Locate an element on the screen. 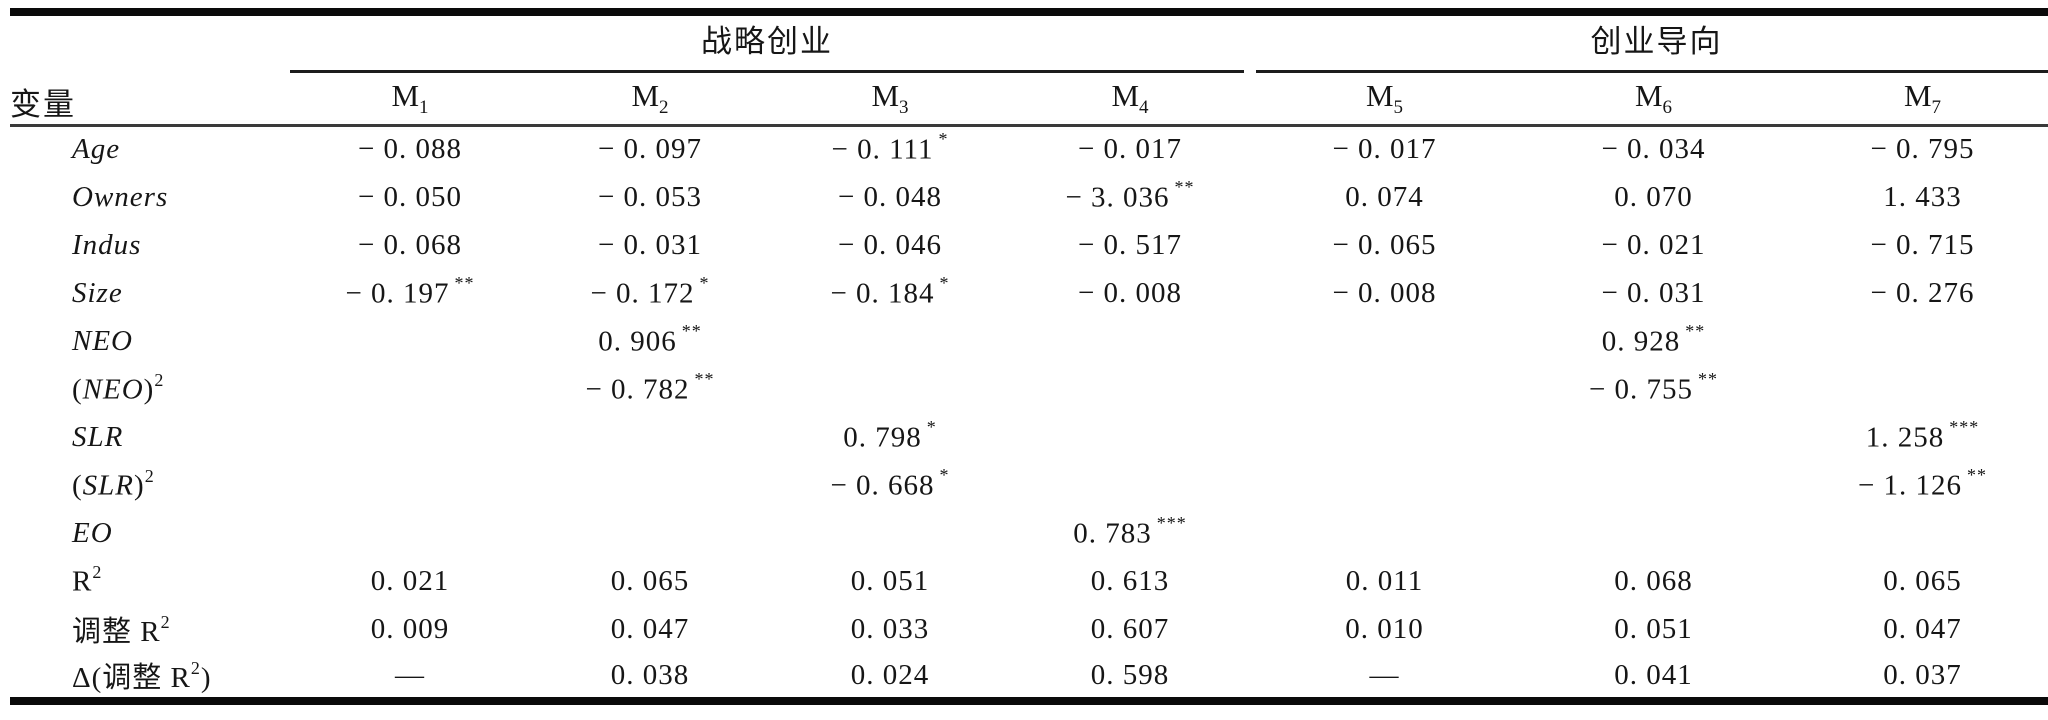 This screenshot has width=2048, height=720. sig-stars: ** is located at coordinates (1708, 378).